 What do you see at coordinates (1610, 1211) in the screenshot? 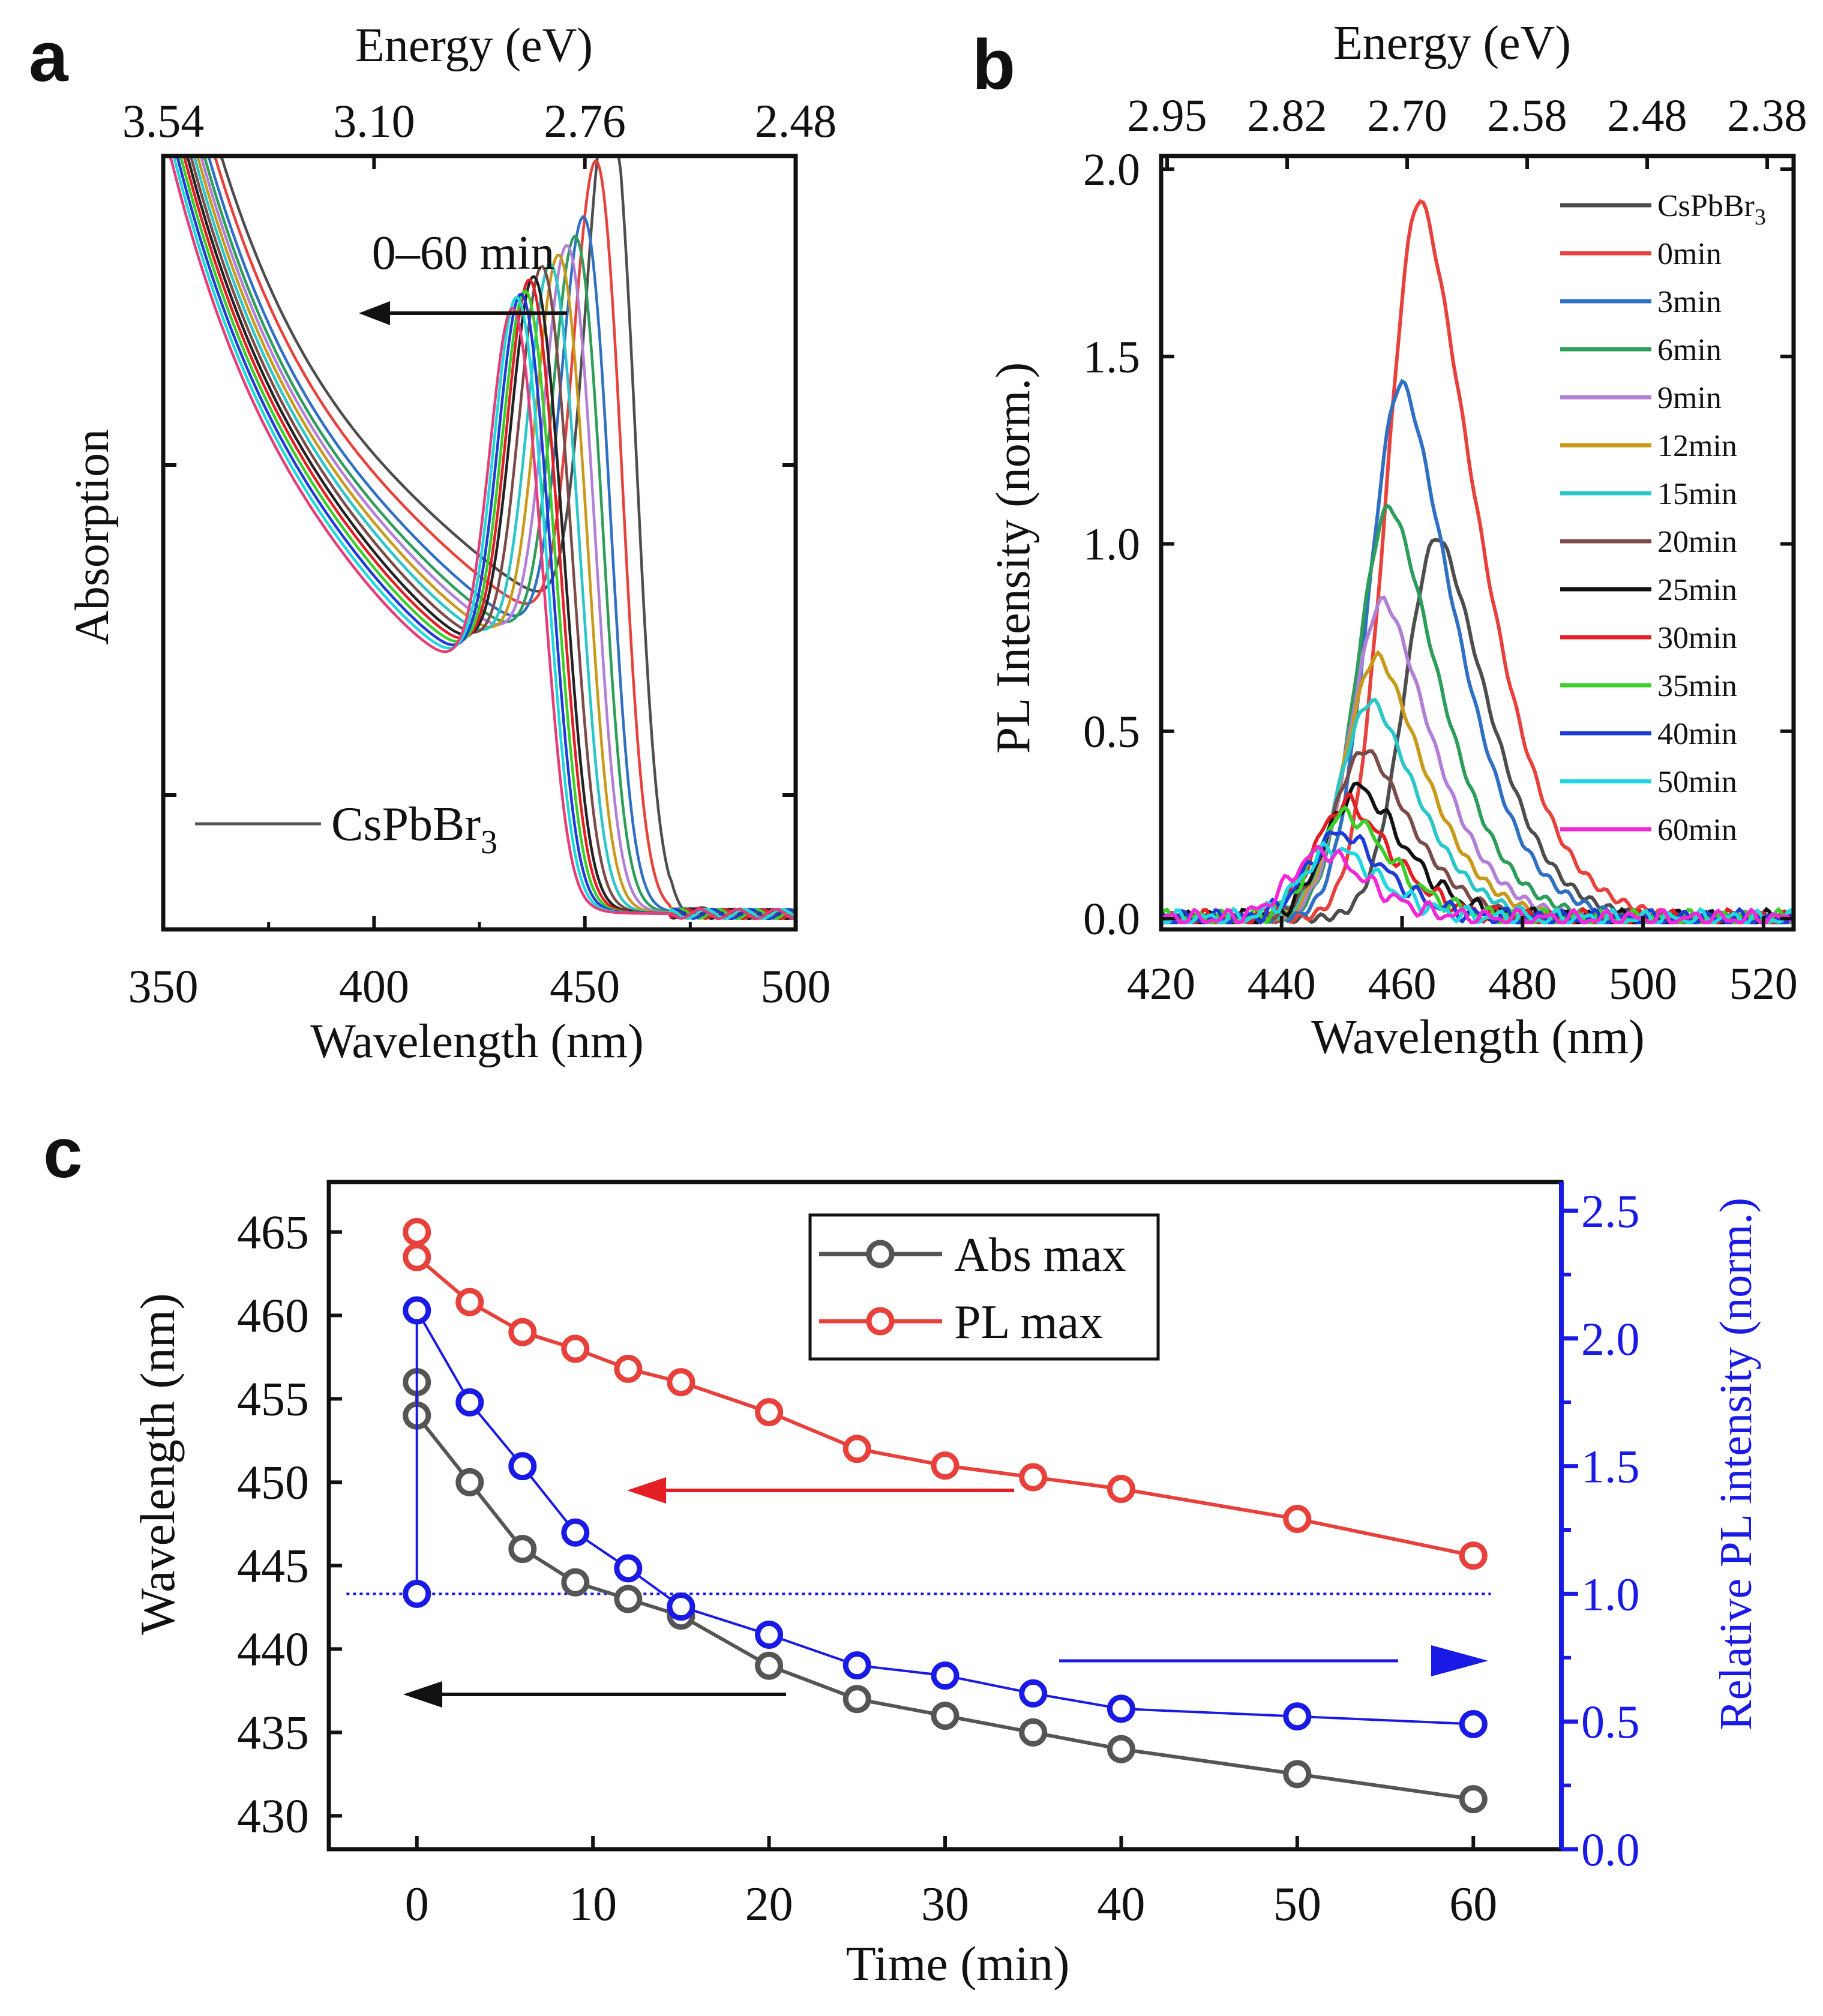
I see `panel-c-ytick-label-right: 2.5` at bounding box center [1610, 1211].